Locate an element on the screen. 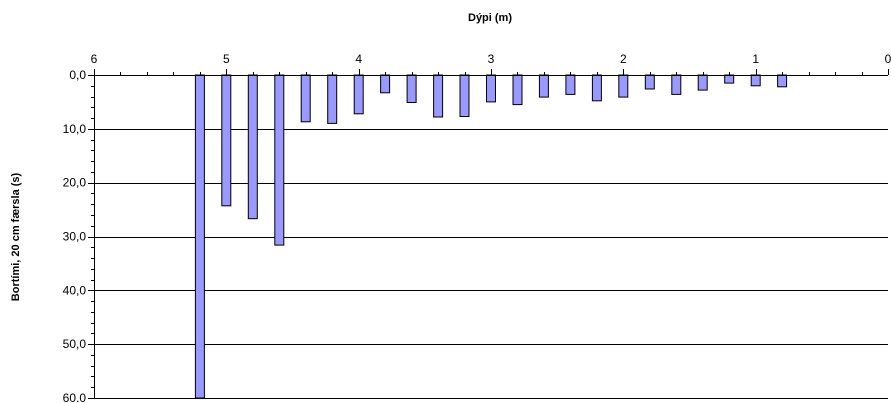 The image size is (891, 403). x-axis-title: Dýpi (m) is located at coordinates (490, 18).